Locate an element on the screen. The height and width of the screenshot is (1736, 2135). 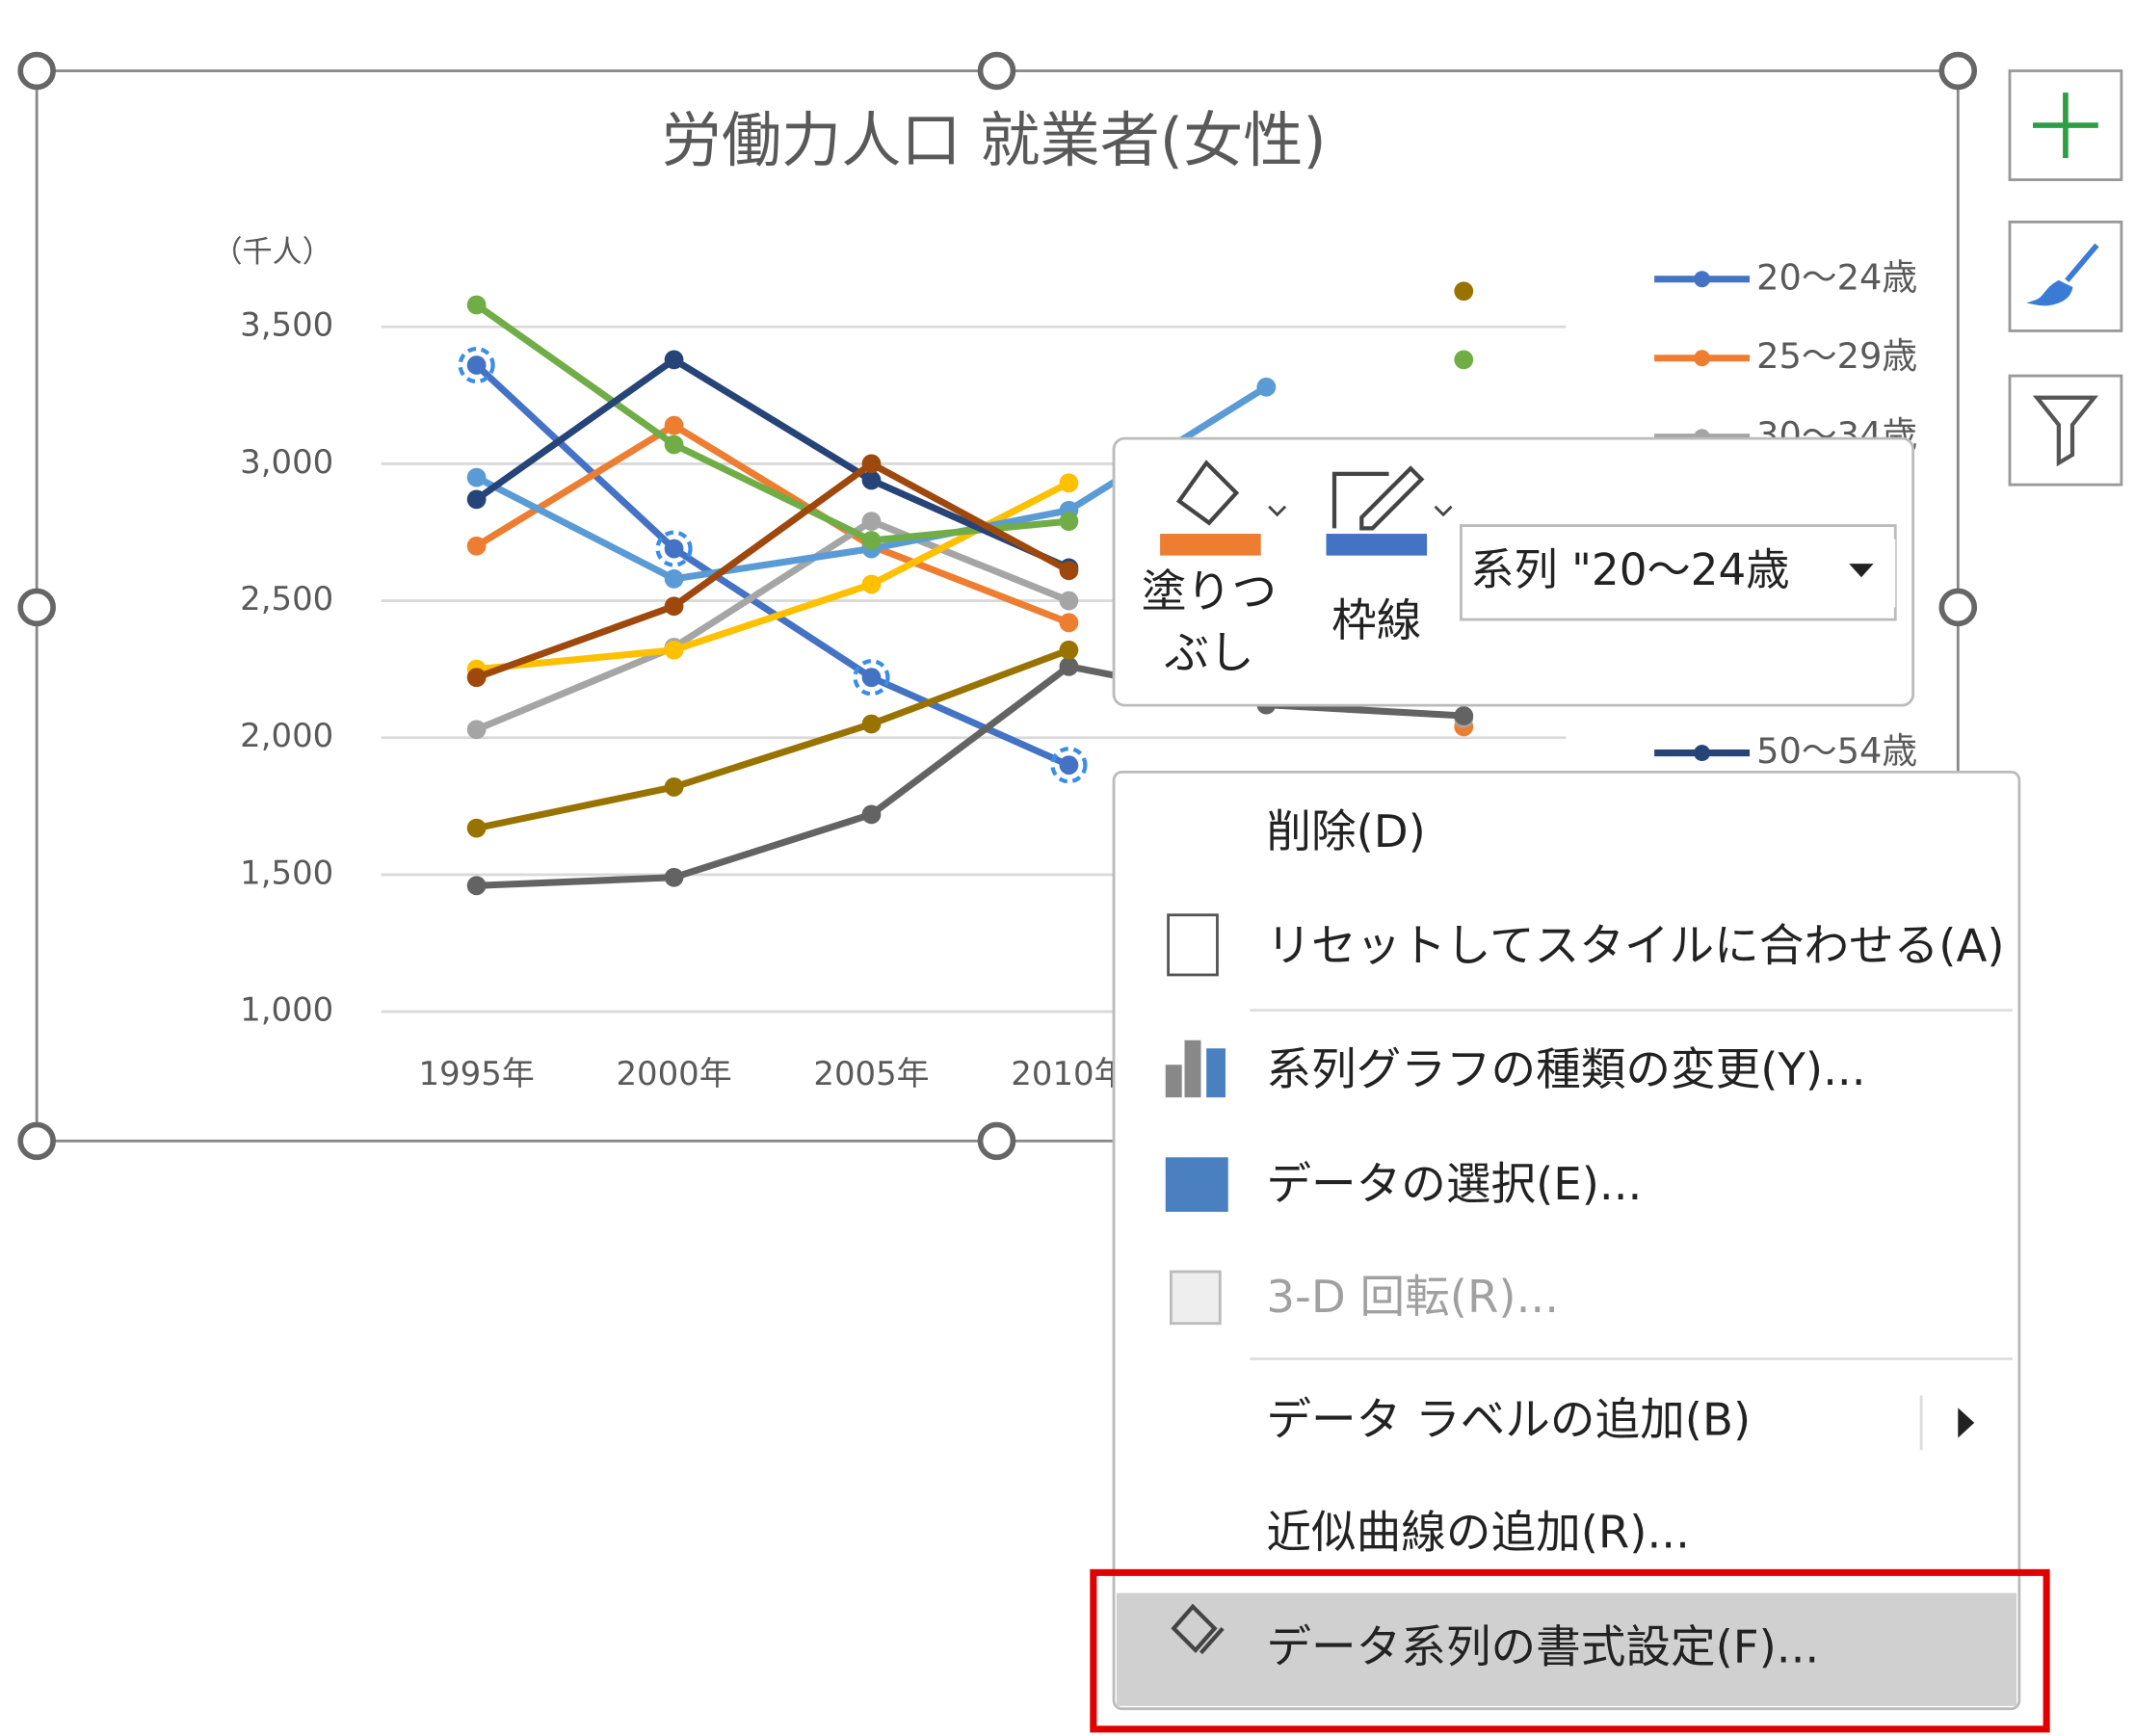
filter-icon is located at coordinates (2065, 431).